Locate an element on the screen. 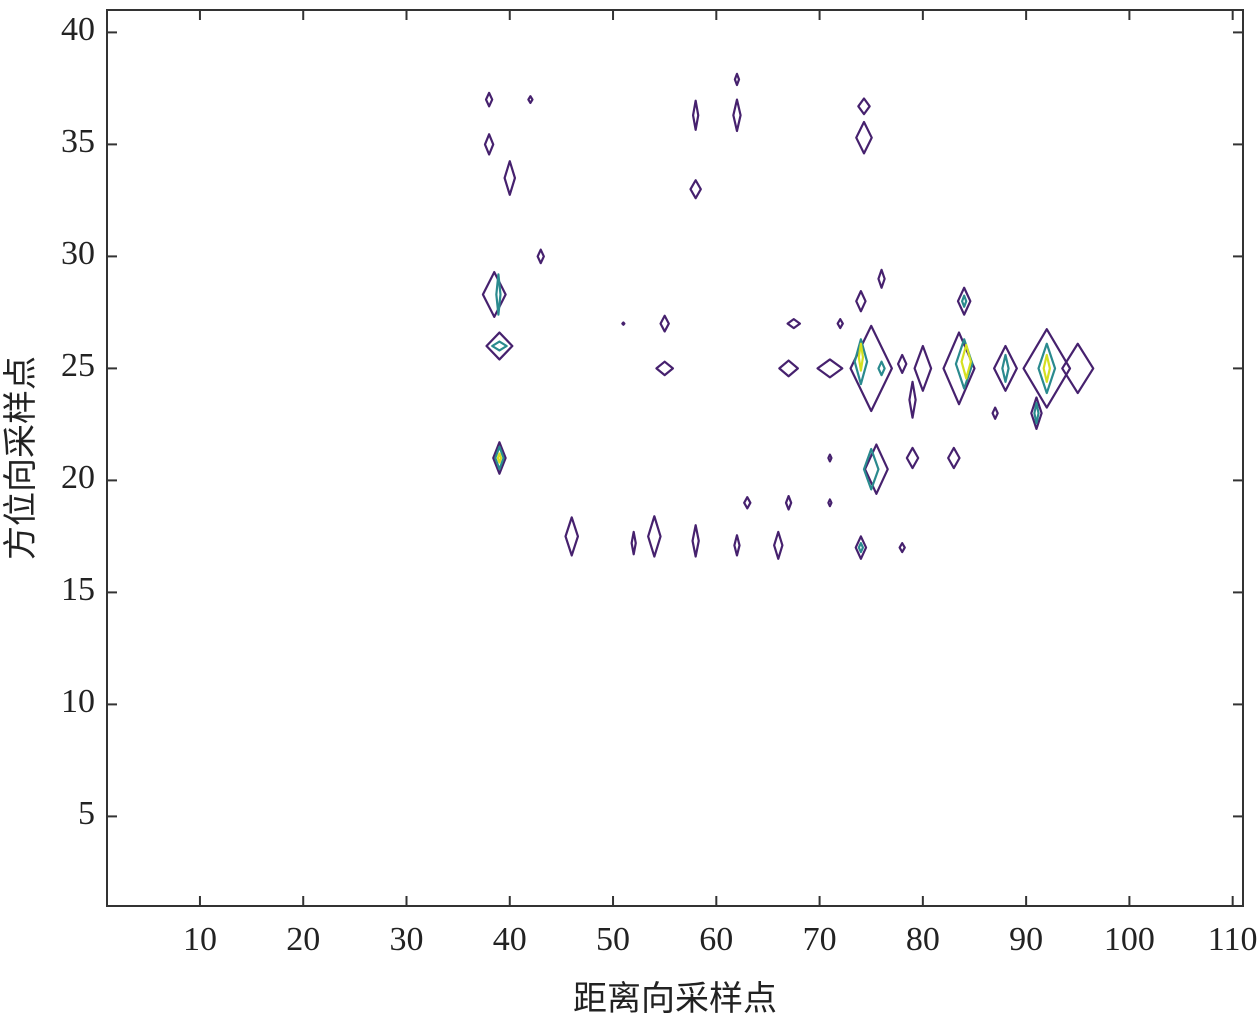 This screenshot has height=1032, width=1260. y-tick-label: 5 is located at coordinates (86, 813).